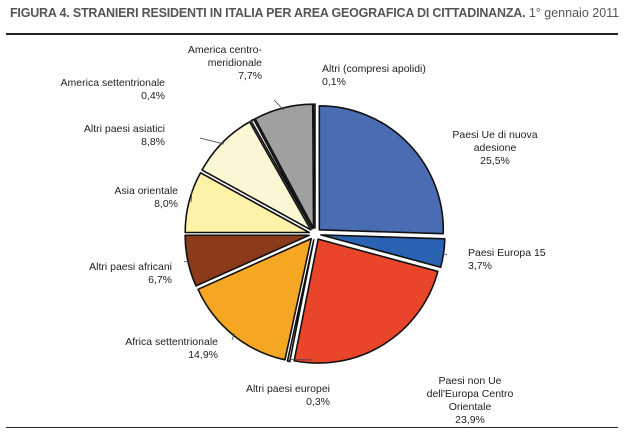 This screenshot has width=630, height=448. Describe the element at coordinates (374, 75) in the screenshot. I see `pie-label-11: Altri (compresi apolidi) 0,1%` at that location.